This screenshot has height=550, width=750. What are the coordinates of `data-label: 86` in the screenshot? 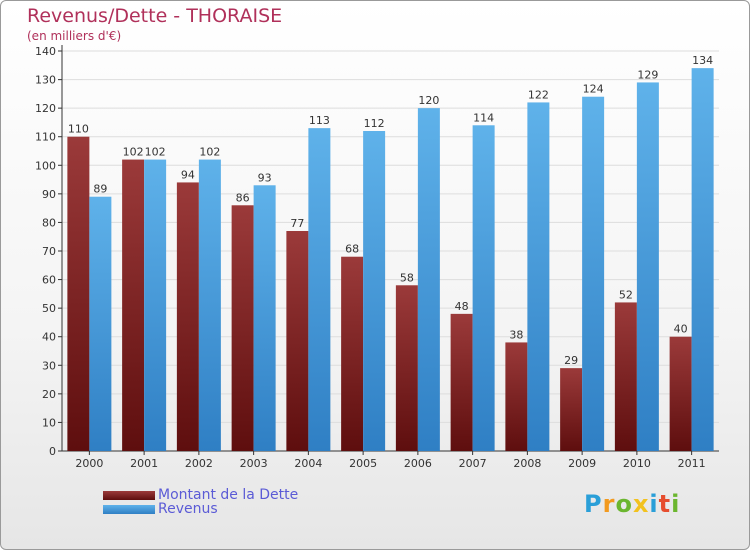 It's located at (243, 197).